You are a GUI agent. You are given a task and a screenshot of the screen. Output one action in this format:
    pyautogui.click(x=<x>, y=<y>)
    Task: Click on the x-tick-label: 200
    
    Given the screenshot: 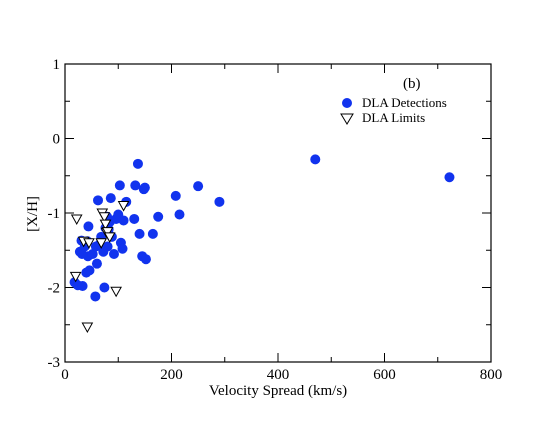 What is the action you would take?
    pyautogui.click(x=171, y=375)
    